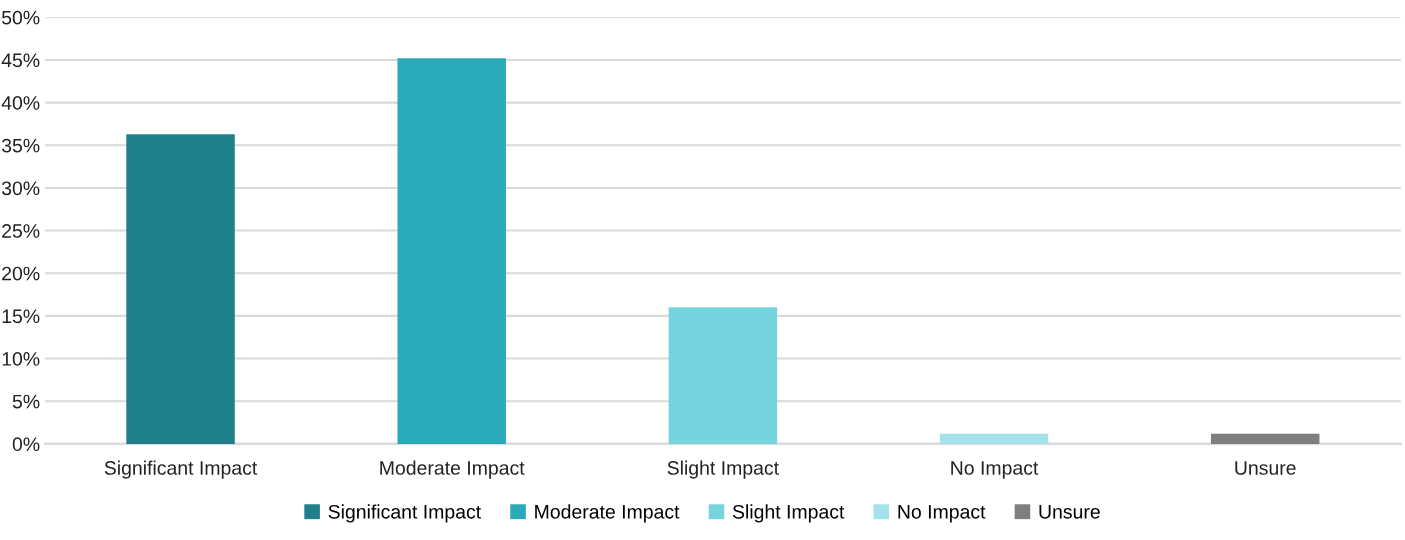  I want to click on y-tick-label: 0%, so click(26, 444).